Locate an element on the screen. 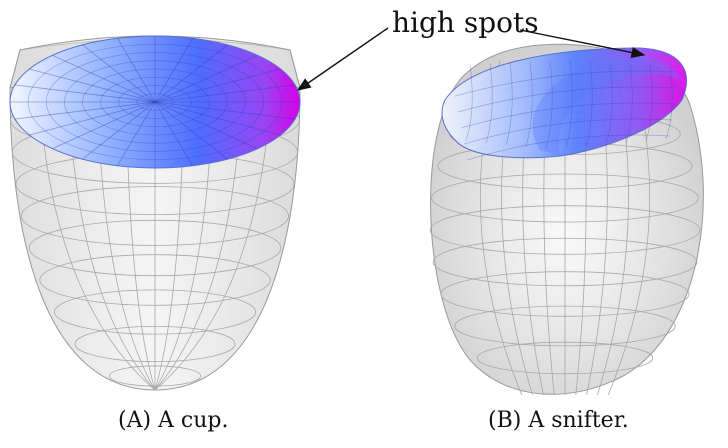 This screenshot has height=448, width=728. snifter-surface is located at coordinates (564, 103).